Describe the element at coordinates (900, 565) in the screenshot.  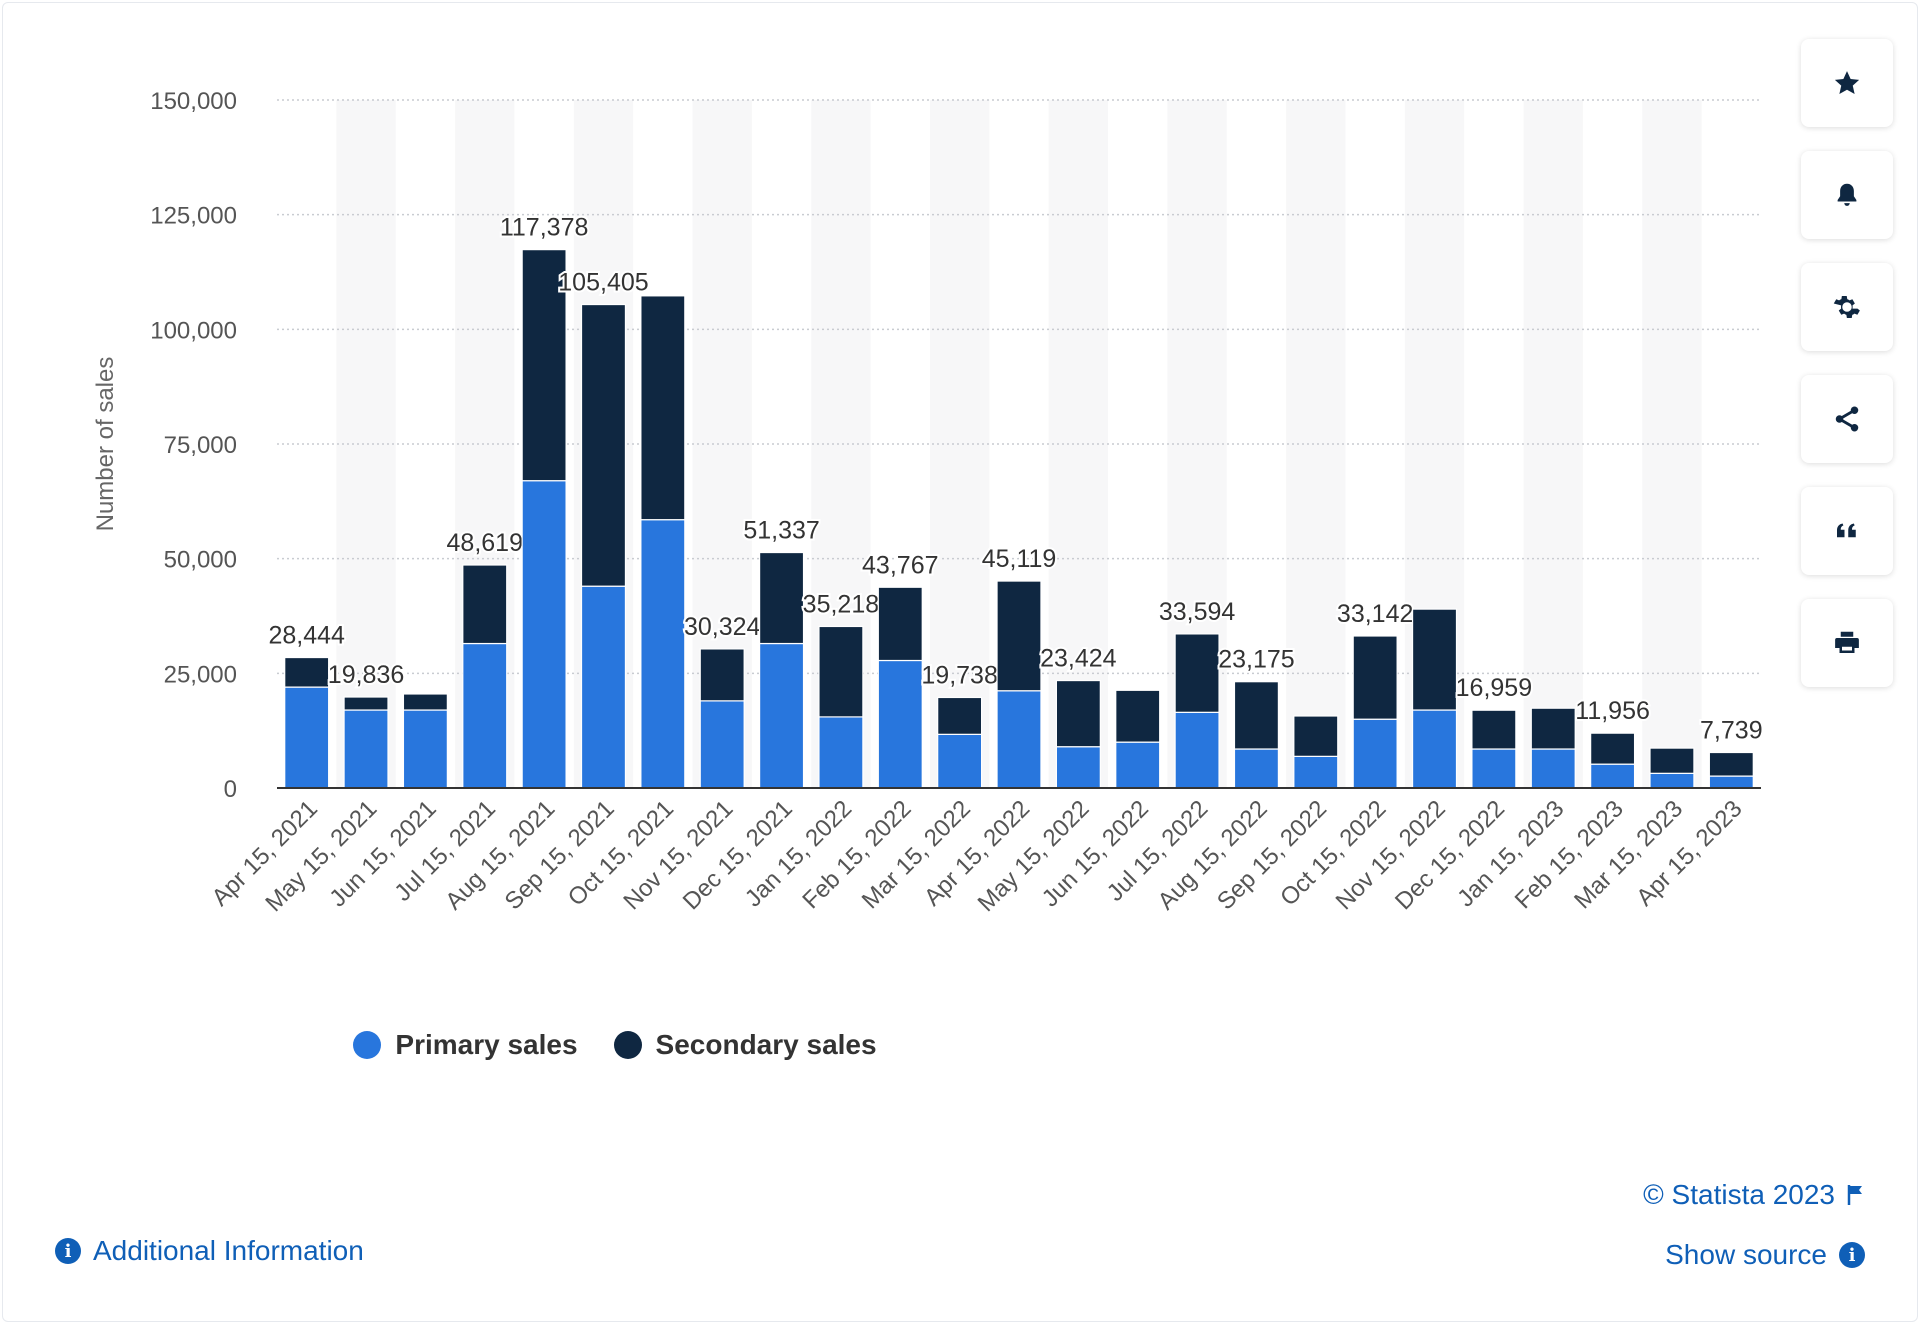
I see `total-data-label: 43,767` at that location.